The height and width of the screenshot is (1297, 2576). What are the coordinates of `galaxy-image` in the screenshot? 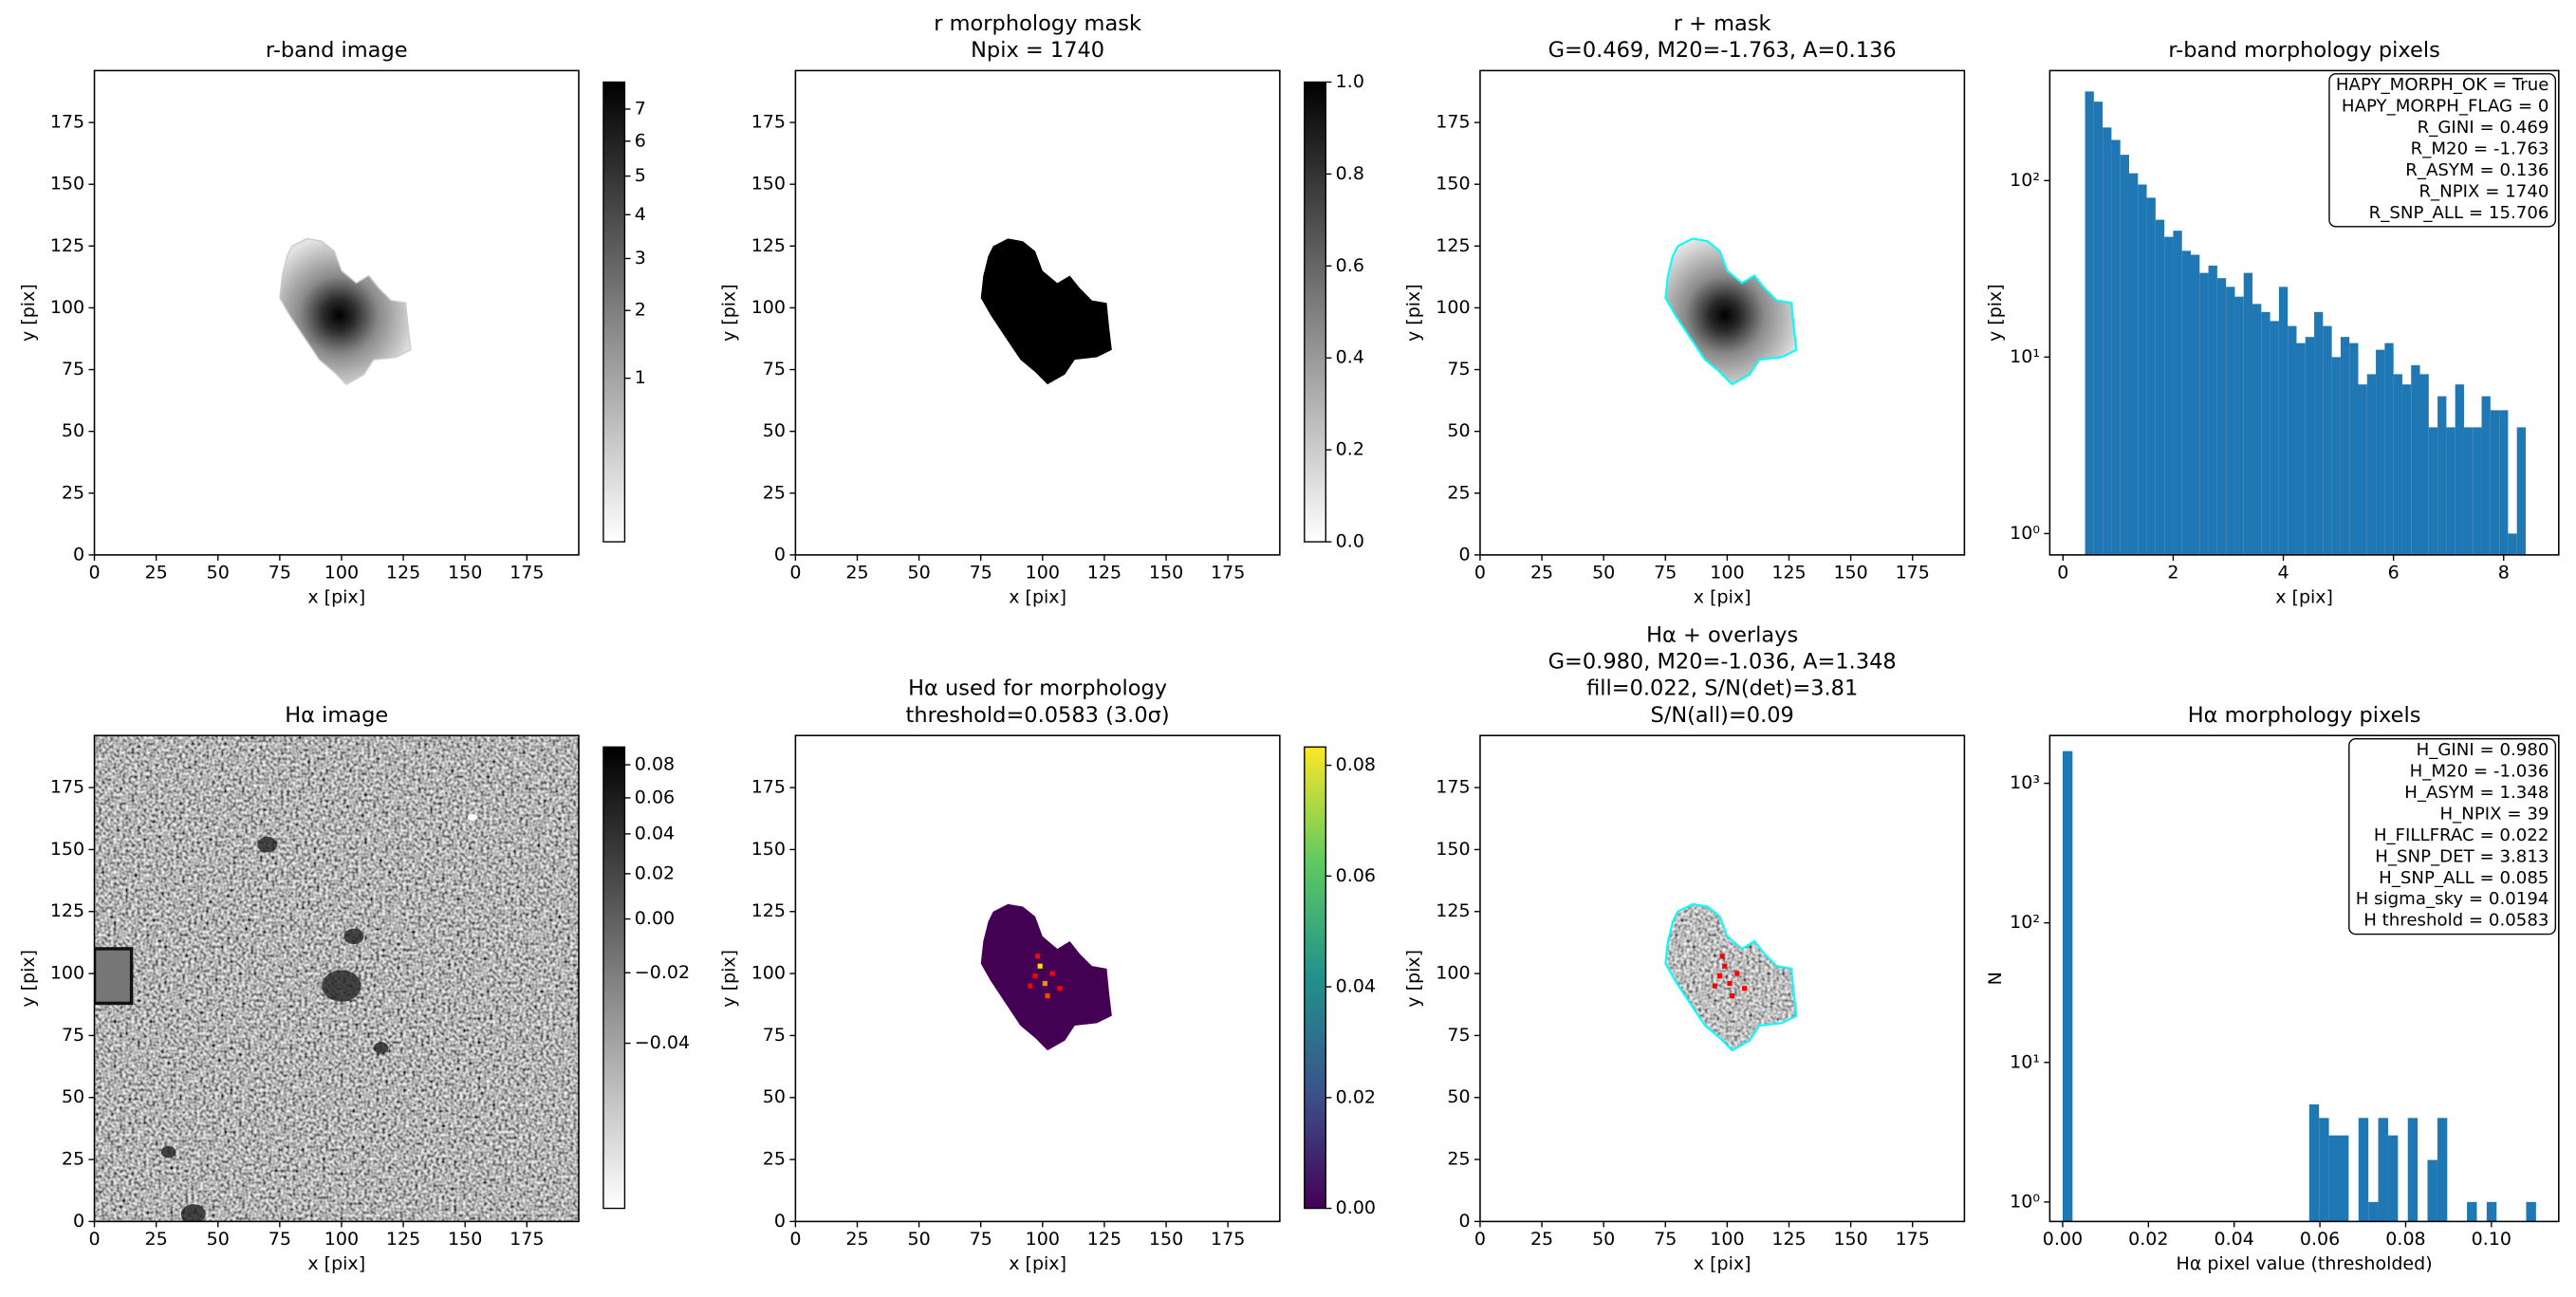 It's located at (345, 311).